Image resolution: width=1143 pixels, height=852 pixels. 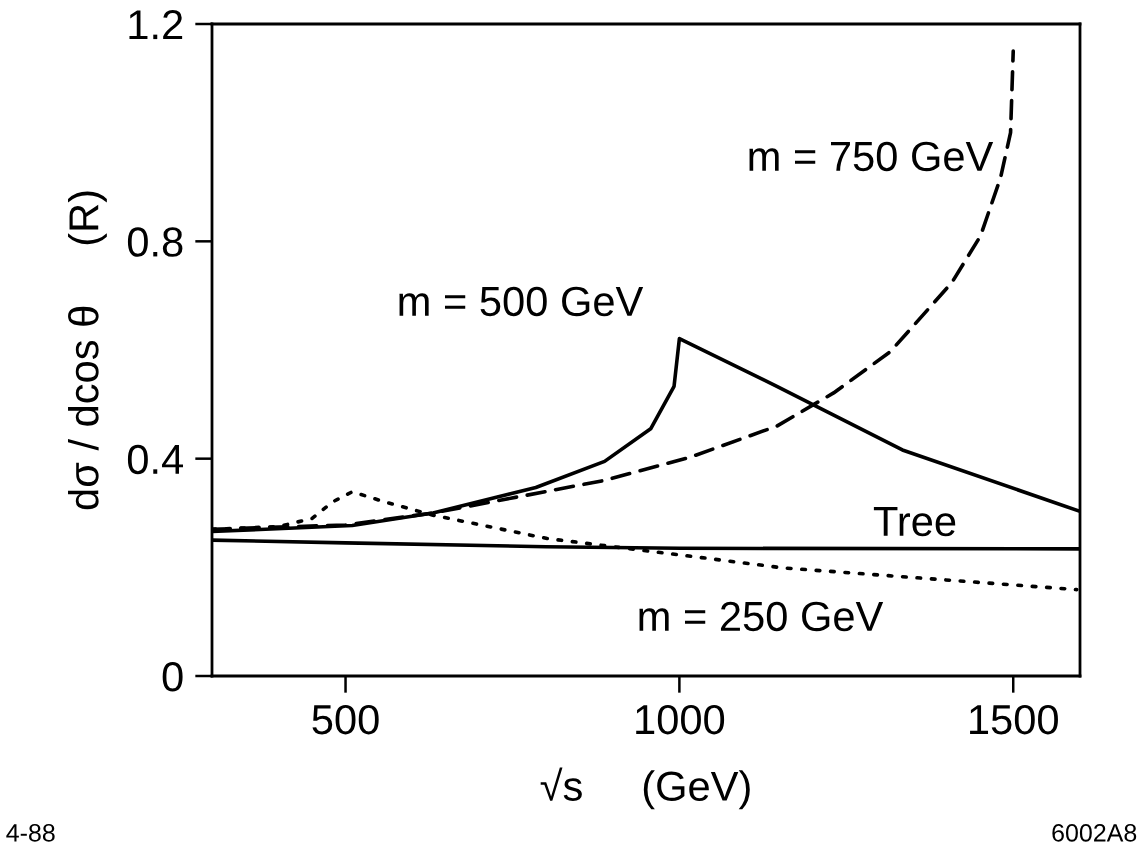 I want to click on annotation: Tree, so click(x=914, y=522).